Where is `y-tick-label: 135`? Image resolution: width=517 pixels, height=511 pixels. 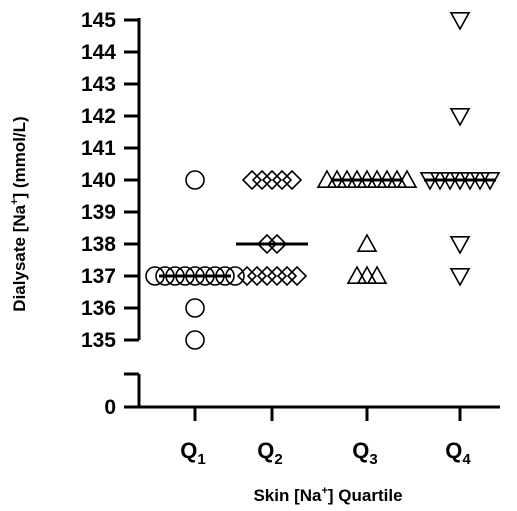
y-tick-label: 135 is located at coordinates (98, 340).